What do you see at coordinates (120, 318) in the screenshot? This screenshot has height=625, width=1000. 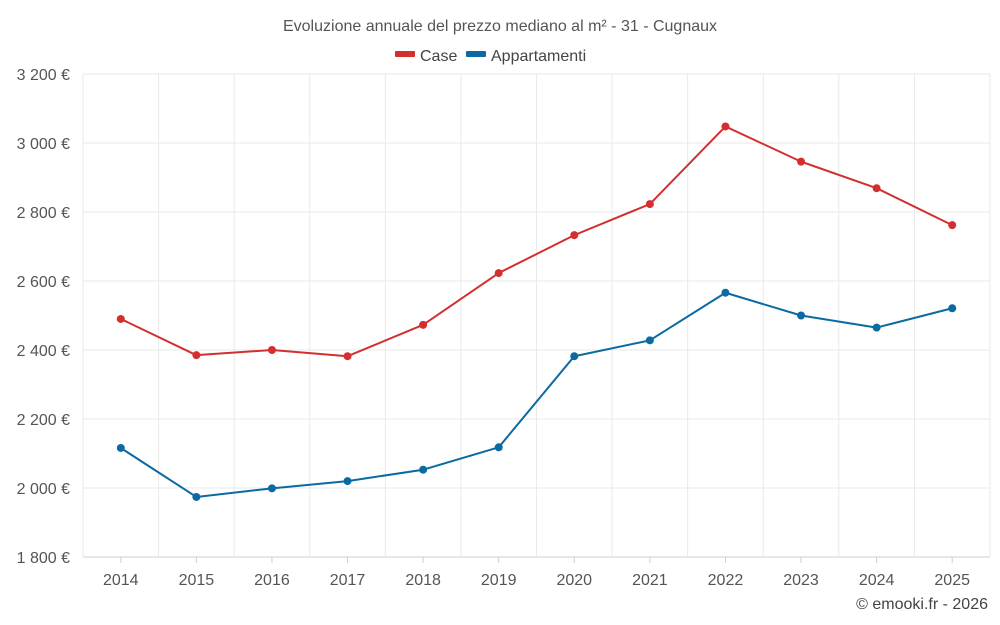 I see `data-point-case-2014` at bounding box center [120, 318].